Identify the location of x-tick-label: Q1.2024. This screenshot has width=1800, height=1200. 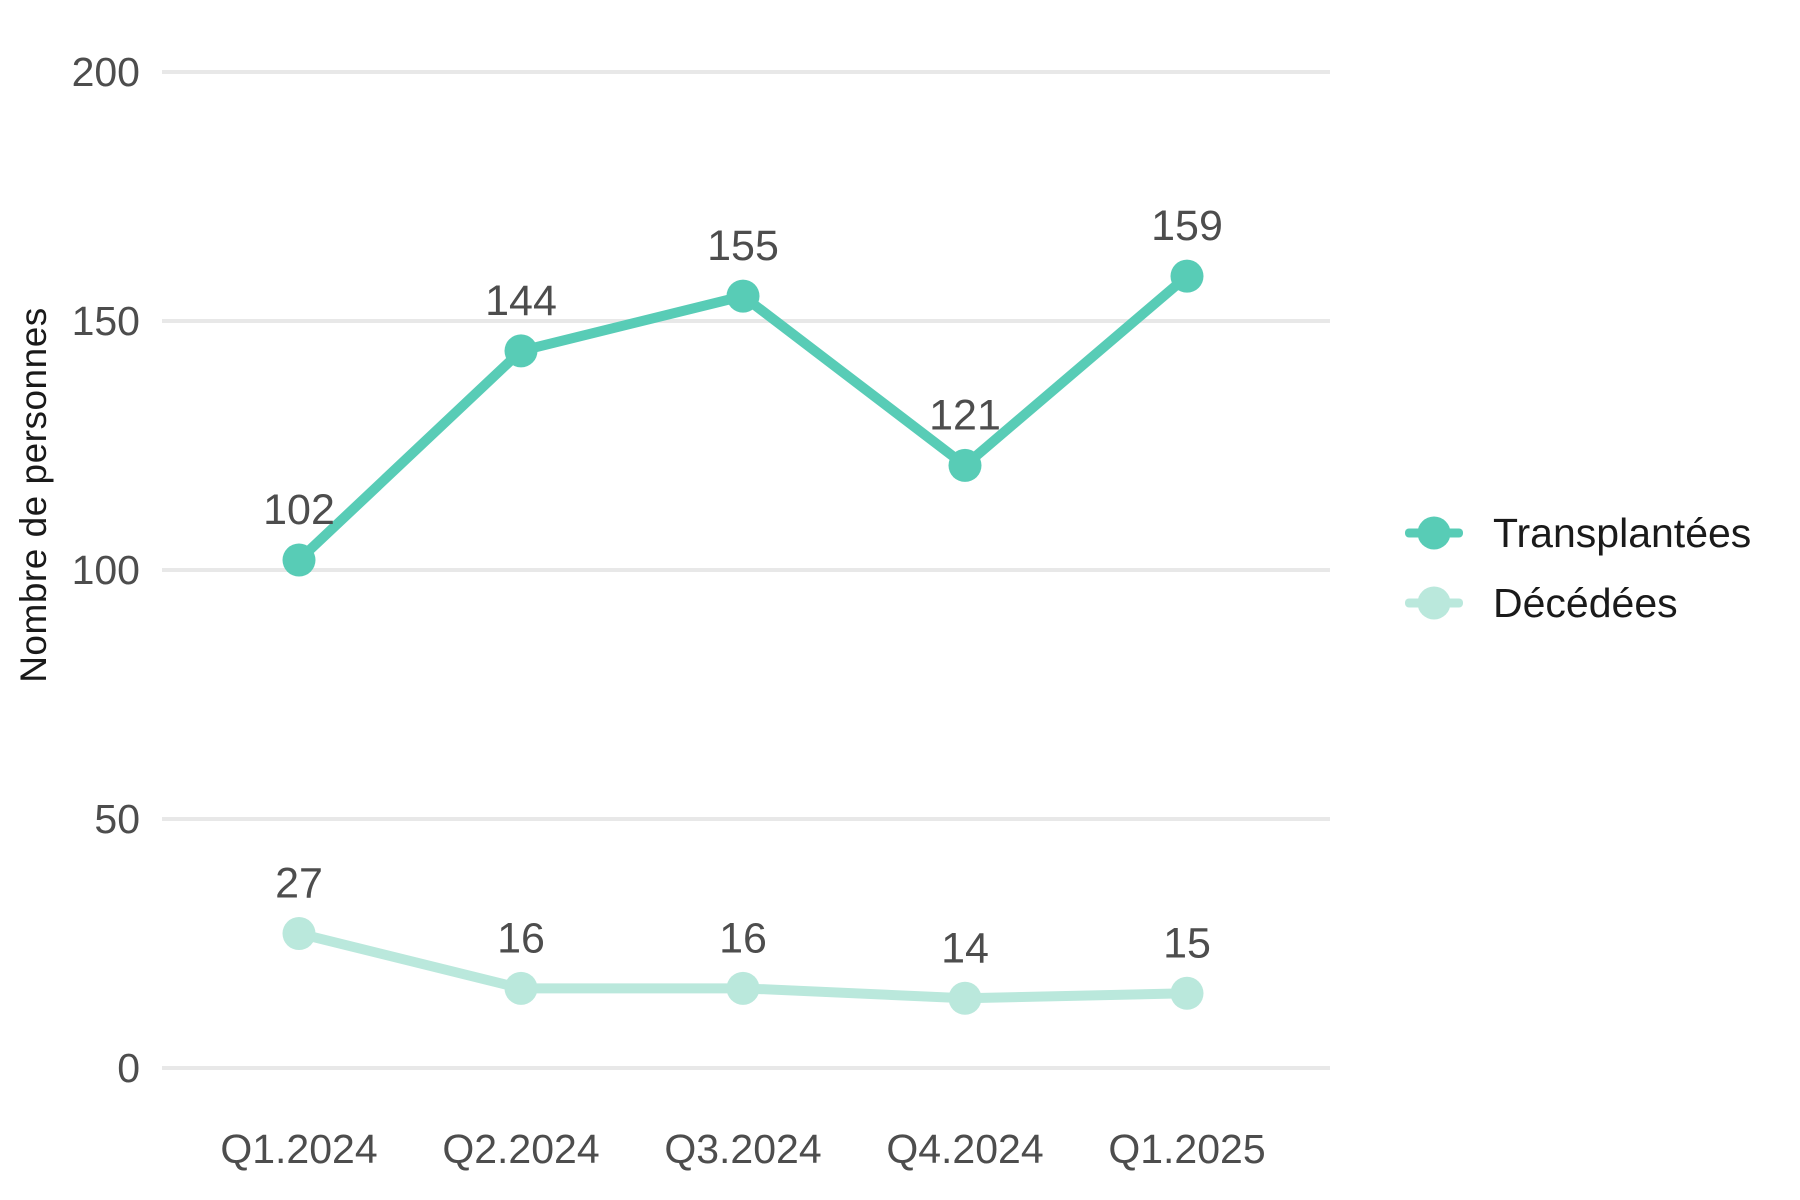
(298, 1149).